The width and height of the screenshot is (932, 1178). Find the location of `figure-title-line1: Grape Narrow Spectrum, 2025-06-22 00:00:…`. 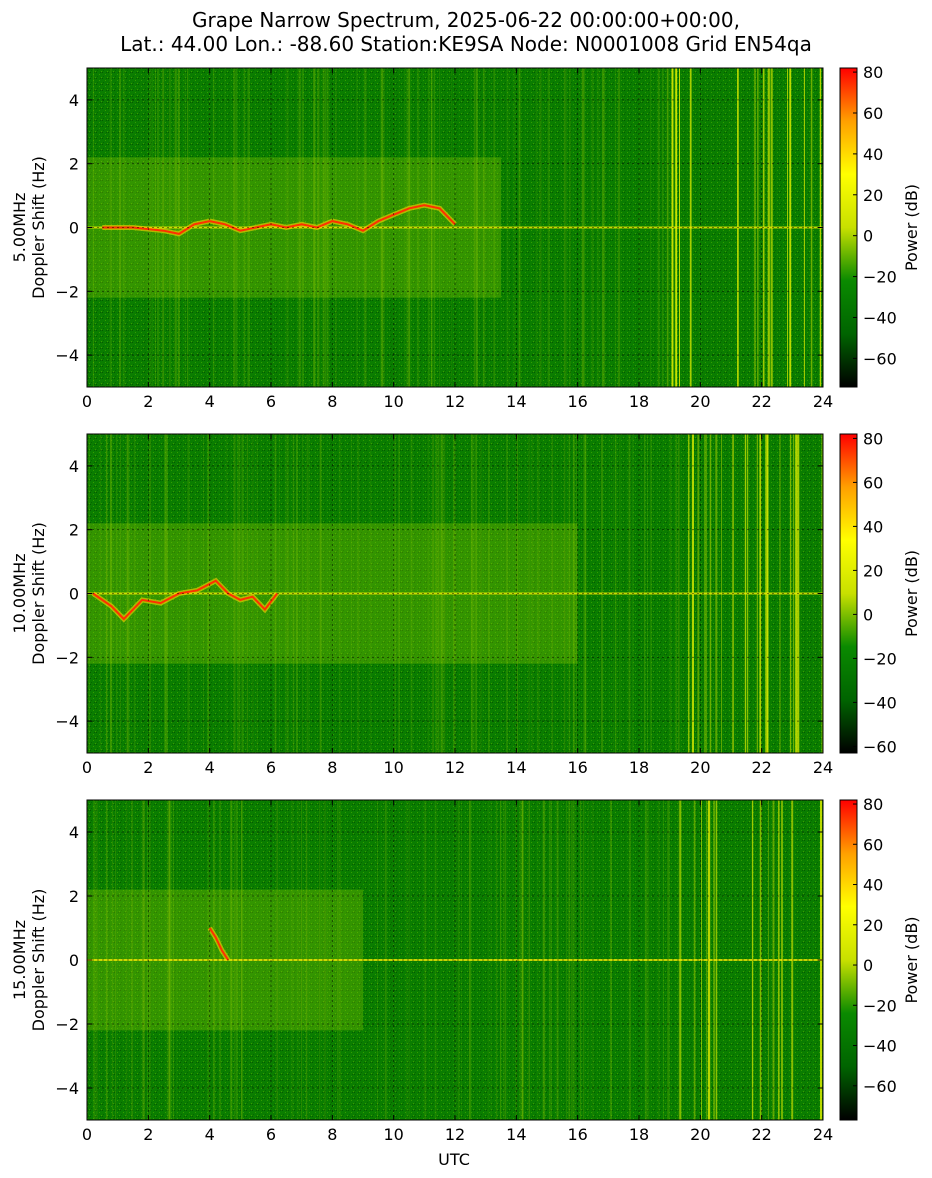

figure-title-line1: Grape Narrow Spectrum, 2025-06-22 00:00:… is located at coordinates (466, 20).